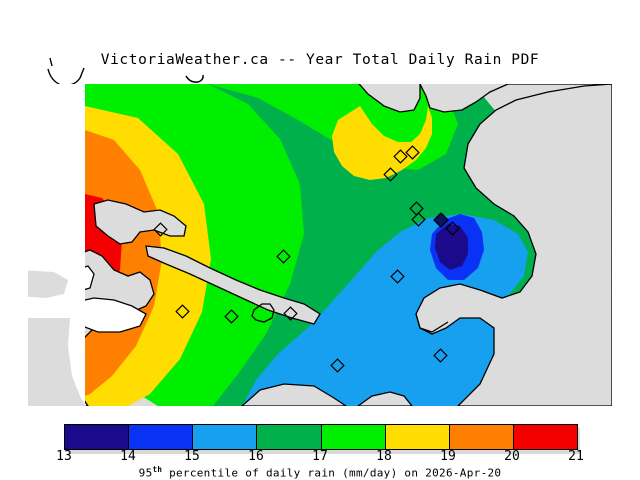 Image resolution: width=640 pixels, height=480 pixels. I want to click on land-south, so click(294, 394).